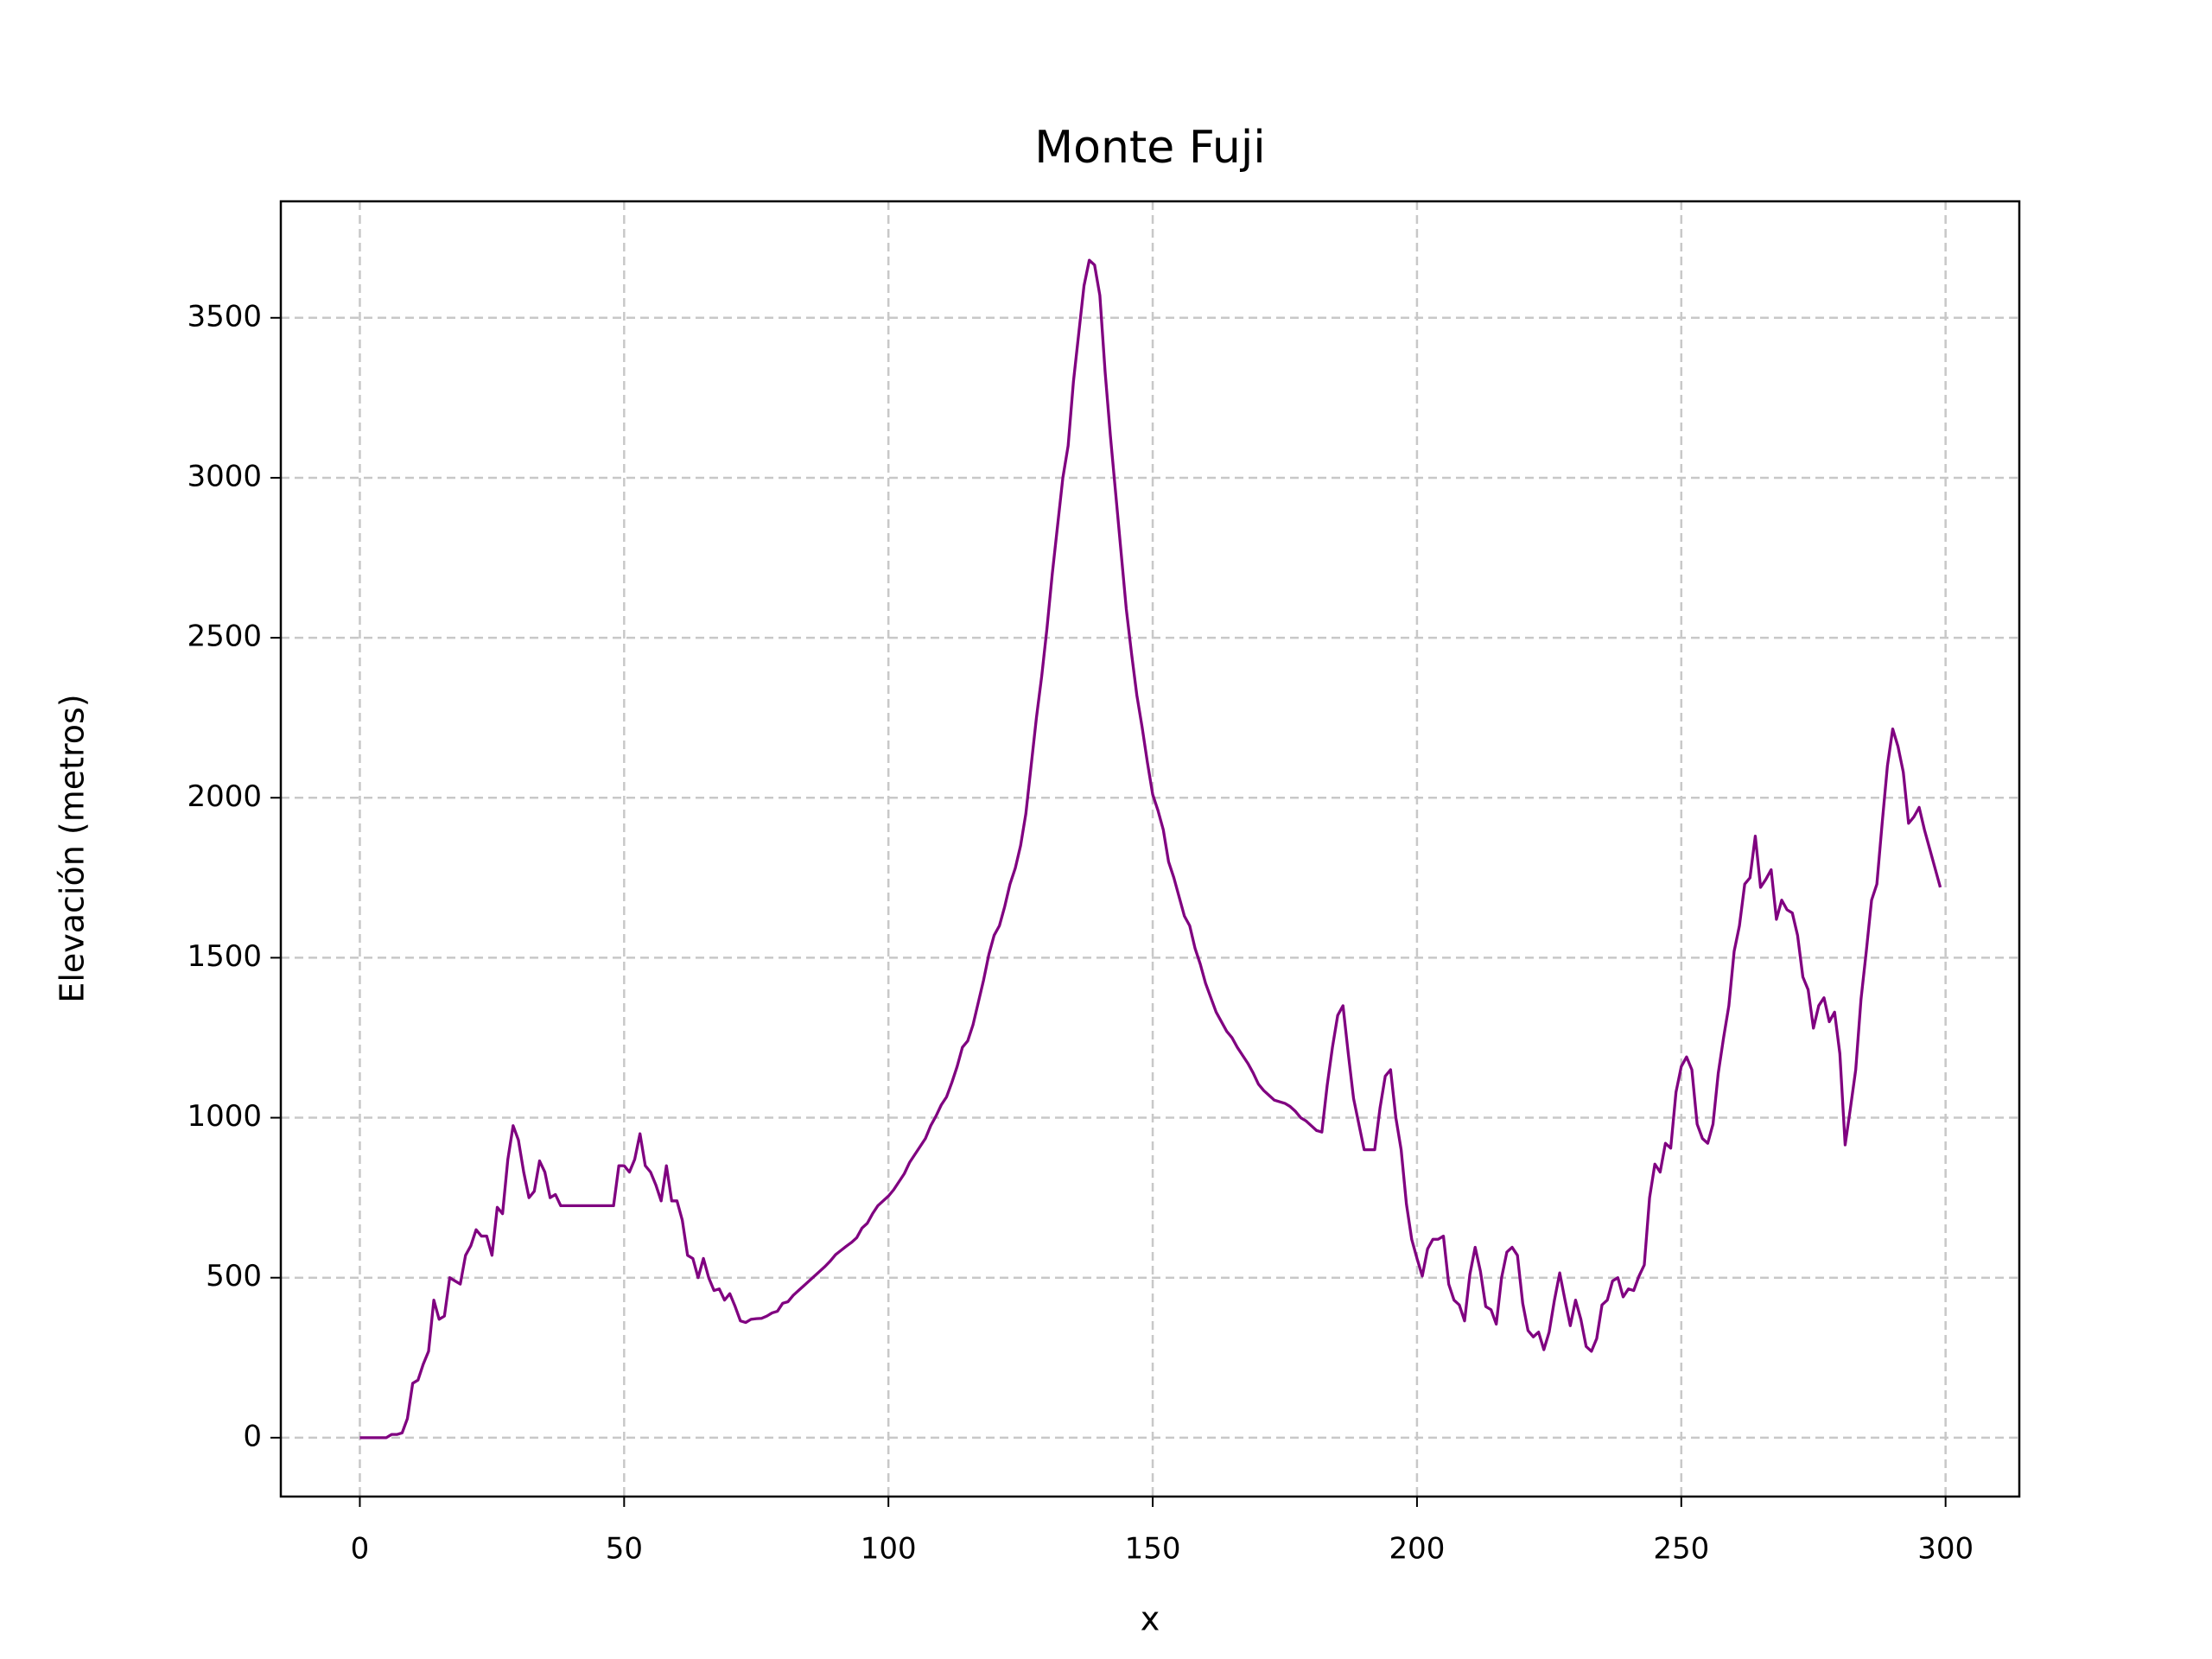  What do you see at coordinates (252, 1436) in the screenshot?
I see `y-tick-label: 0` at bounding box center [252, 1436].